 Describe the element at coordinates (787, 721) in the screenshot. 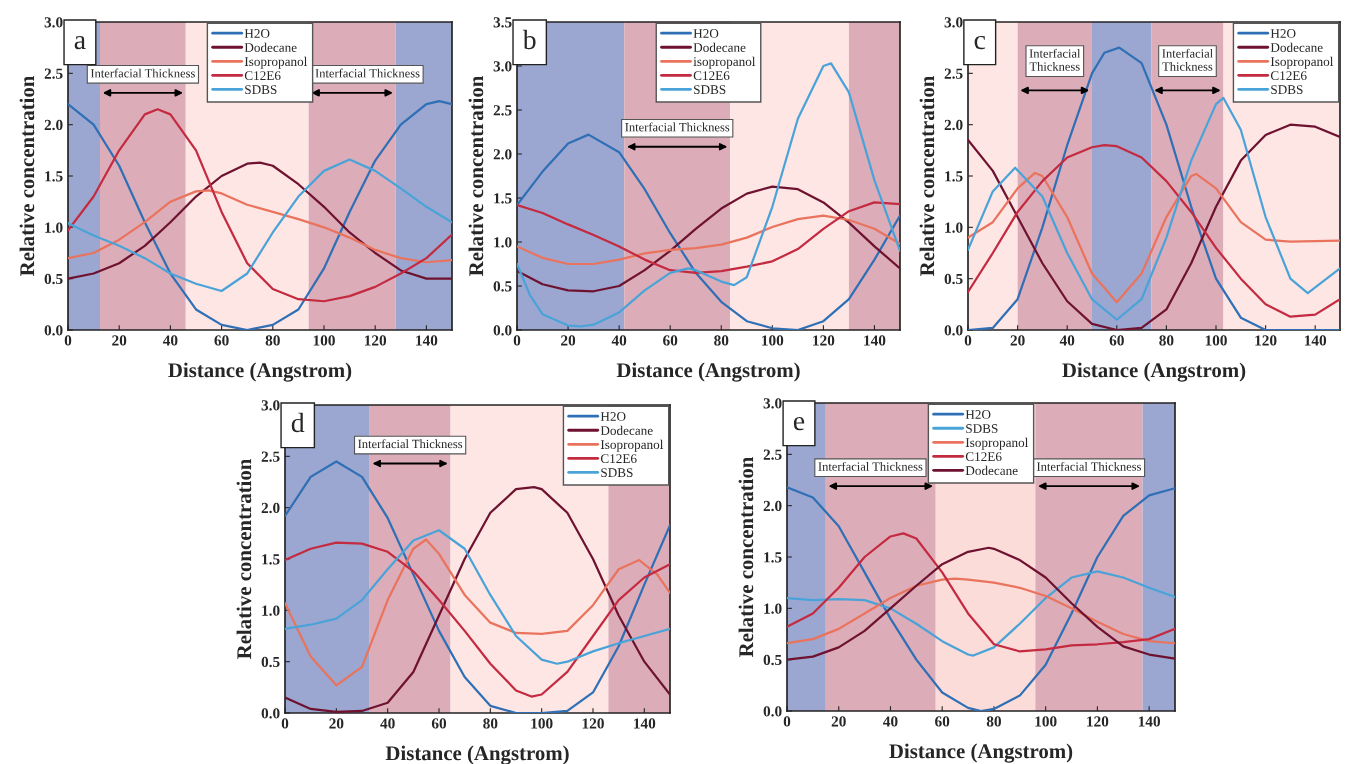

I see `x-tick-label: 0` at that location.